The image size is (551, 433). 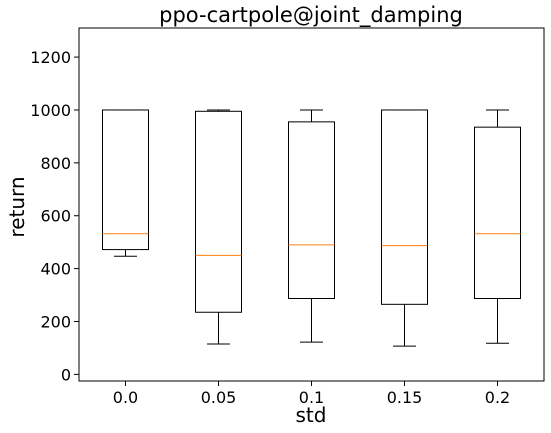 What do you see at coordinates (55, 322) in the screenshot?
I see `y-tick-label: 200` at bounding box center [55, 322].